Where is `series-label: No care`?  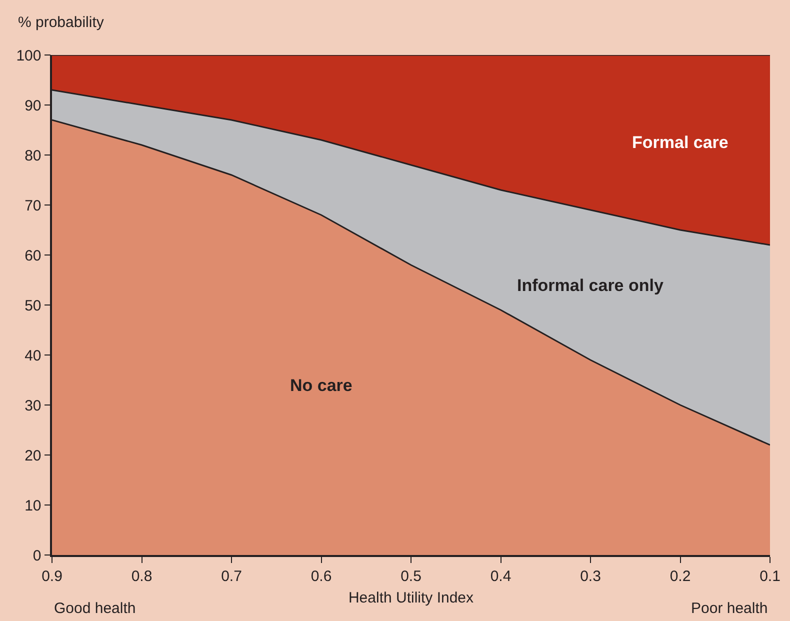
series-label: No care is located at coordinates (321, 385).